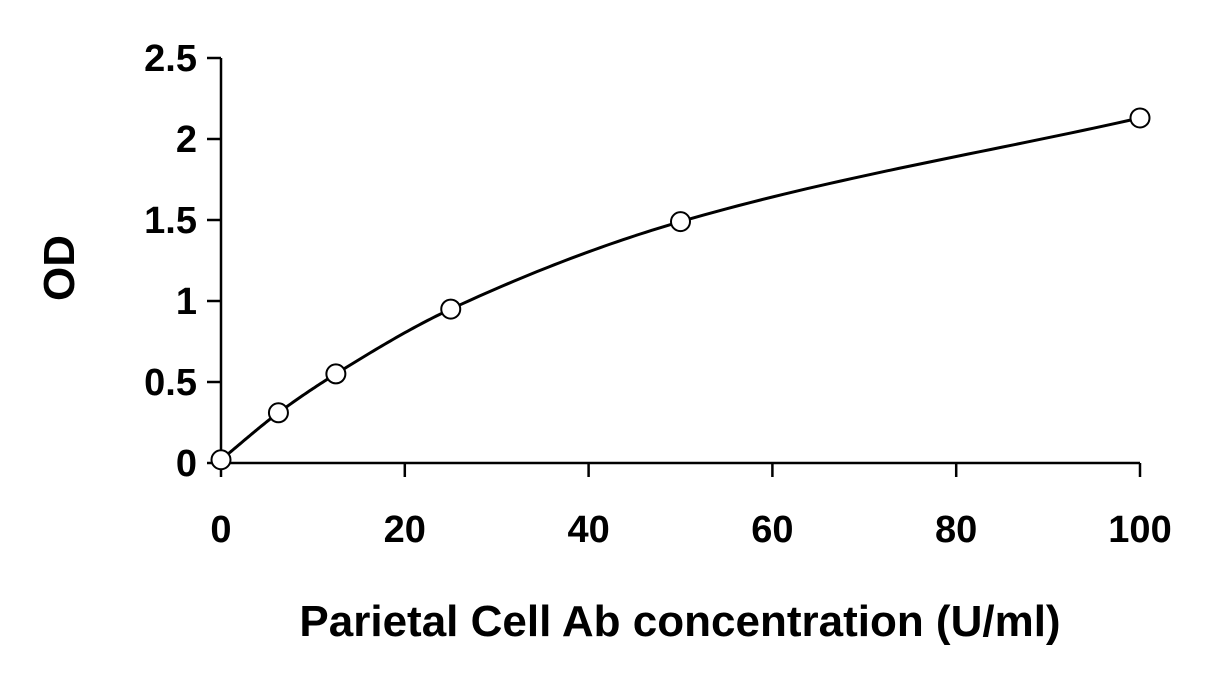 This screenshot has width=1218, height=688. Describe the element at coordinates (772, 530) in the screenshot. I see `x-tick-label: 60` at that location.